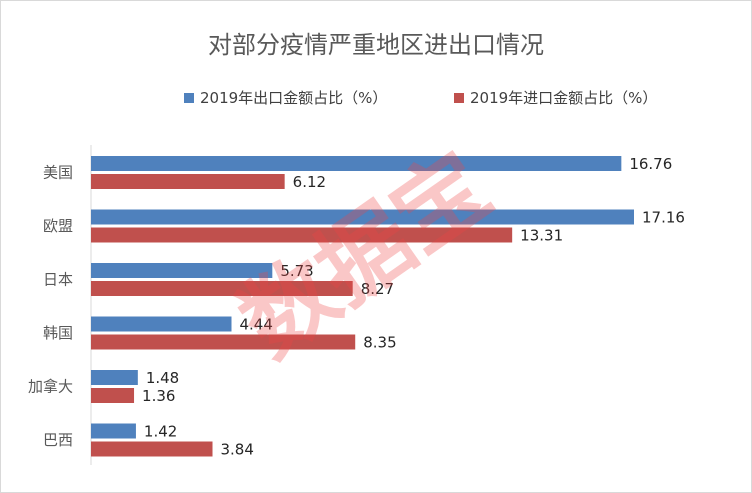 Image resolution: width=752 pixels, height=493 pixels. I want to click on legend-label-2: 2019年进口金额占比（%）, so click(563, 98).